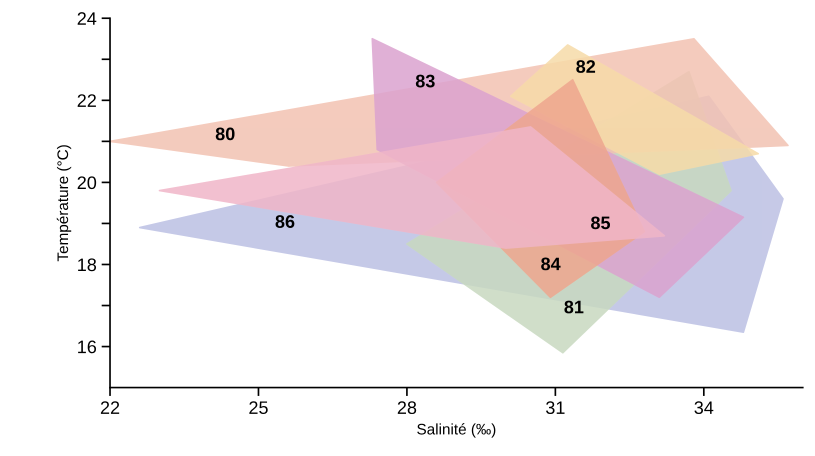  Describe the element at coordinates (551, 264) in the screenshot. I see `series-label: 84` at that location.